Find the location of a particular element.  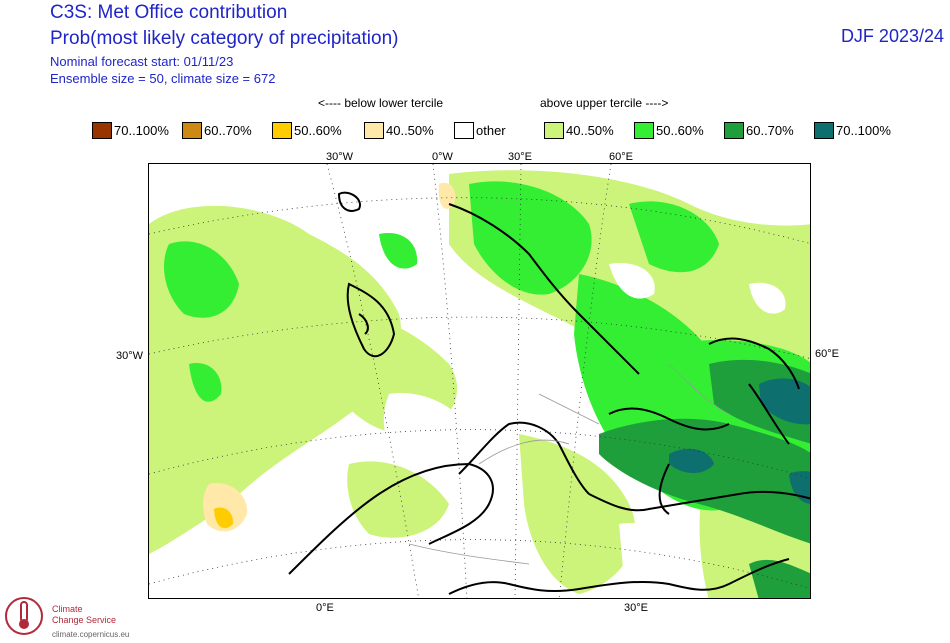

logo-url: climate.copernicus.eu is located at coordinates (91, 634).